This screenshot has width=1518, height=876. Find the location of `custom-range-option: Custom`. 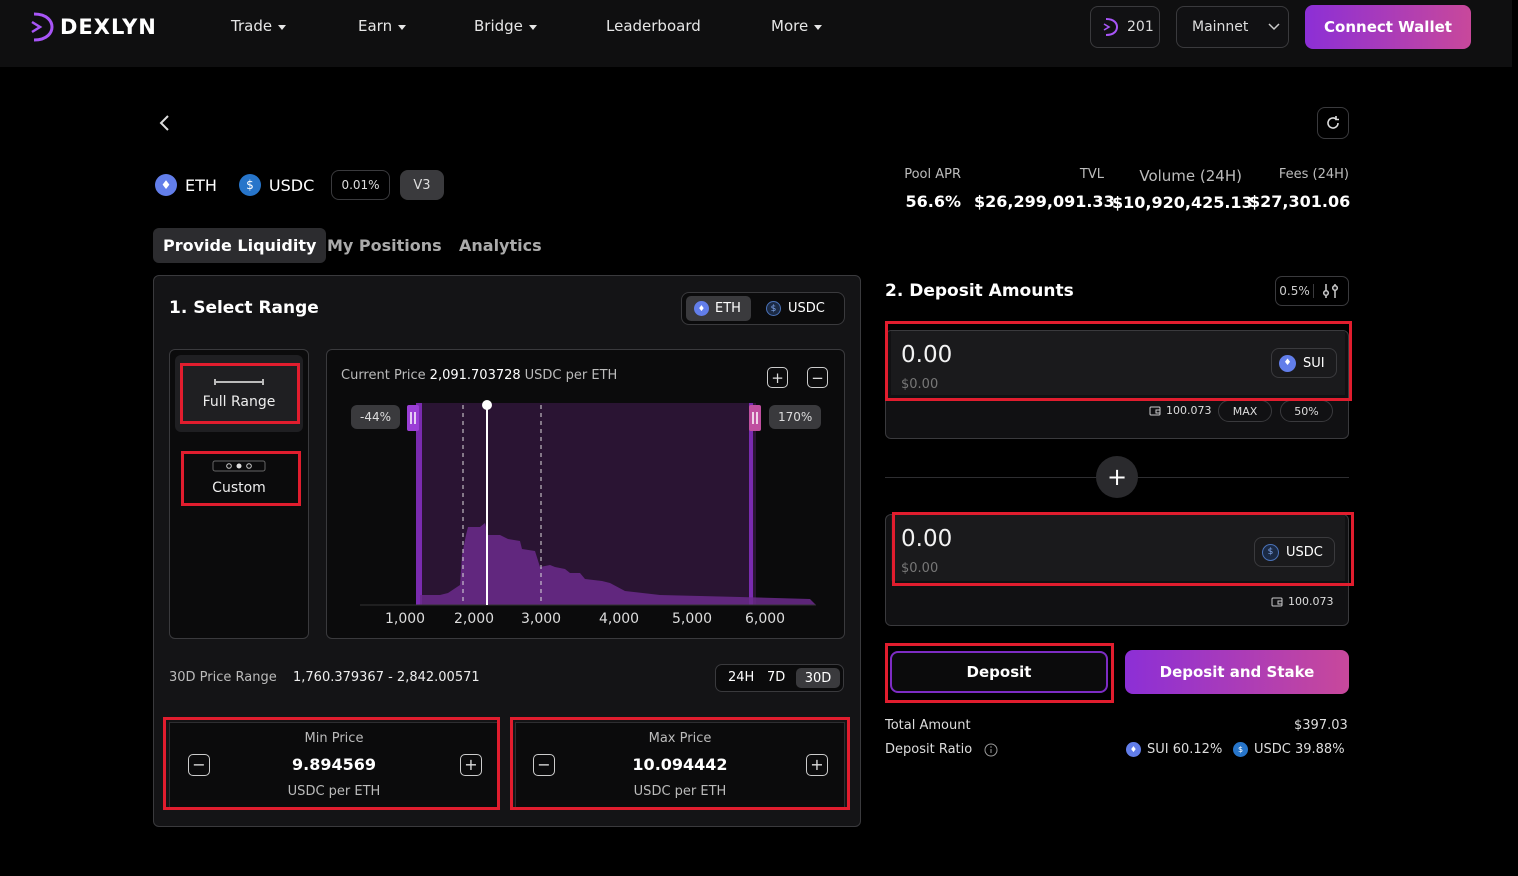

custom-range-option: Custom is located at coordinates (239, 478).